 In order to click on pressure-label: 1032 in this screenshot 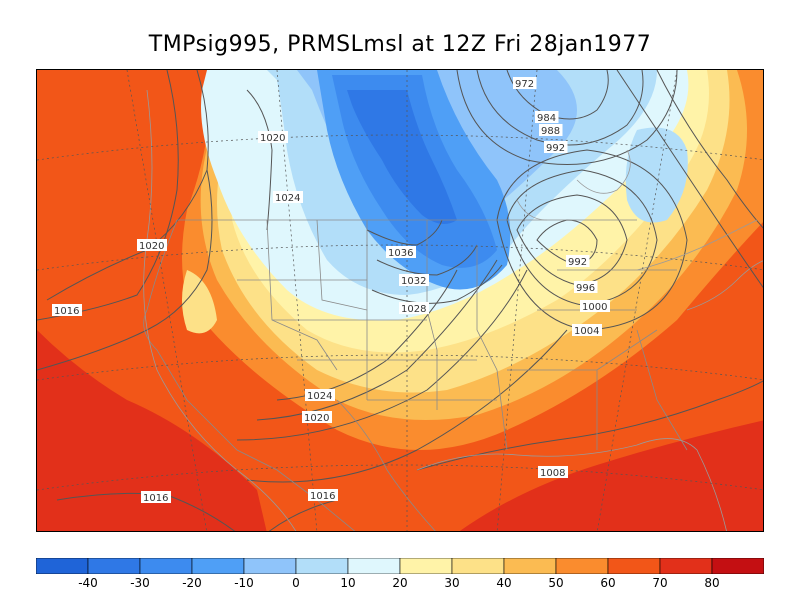, I will do `click(414, 280)`.